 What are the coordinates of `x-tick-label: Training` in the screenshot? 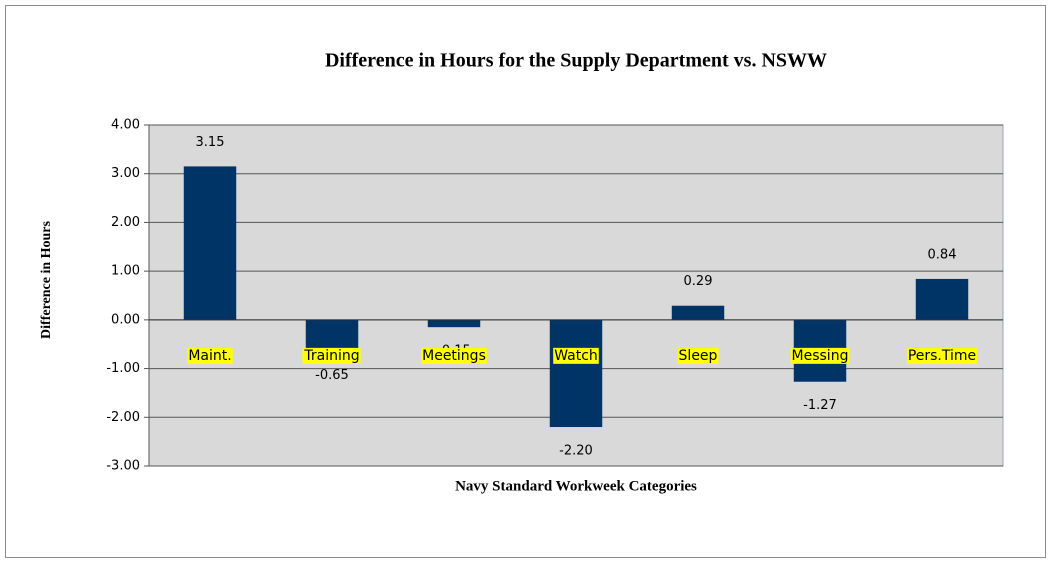 It's located at (331, 356).